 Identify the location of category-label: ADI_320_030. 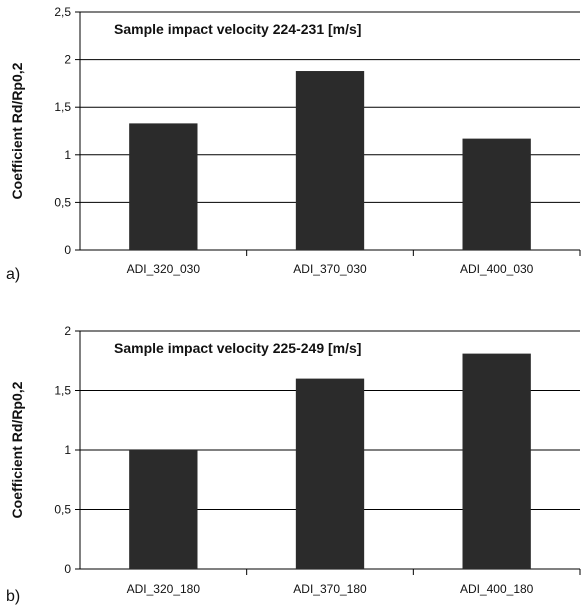
(164, 269).